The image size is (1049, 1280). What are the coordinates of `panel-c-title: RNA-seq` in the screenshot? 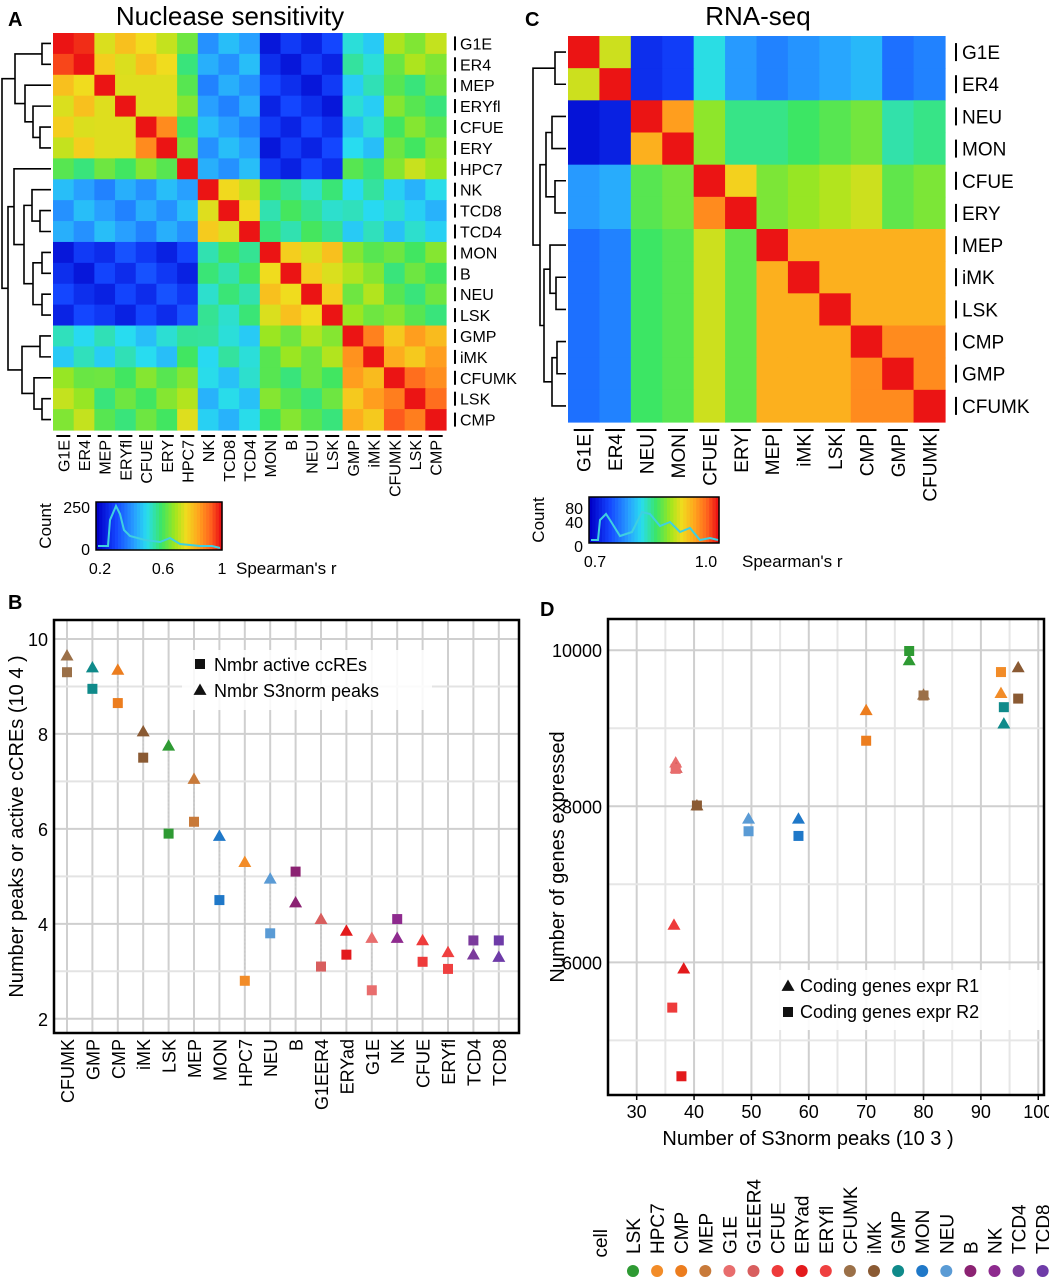 It's located at (757, 16).